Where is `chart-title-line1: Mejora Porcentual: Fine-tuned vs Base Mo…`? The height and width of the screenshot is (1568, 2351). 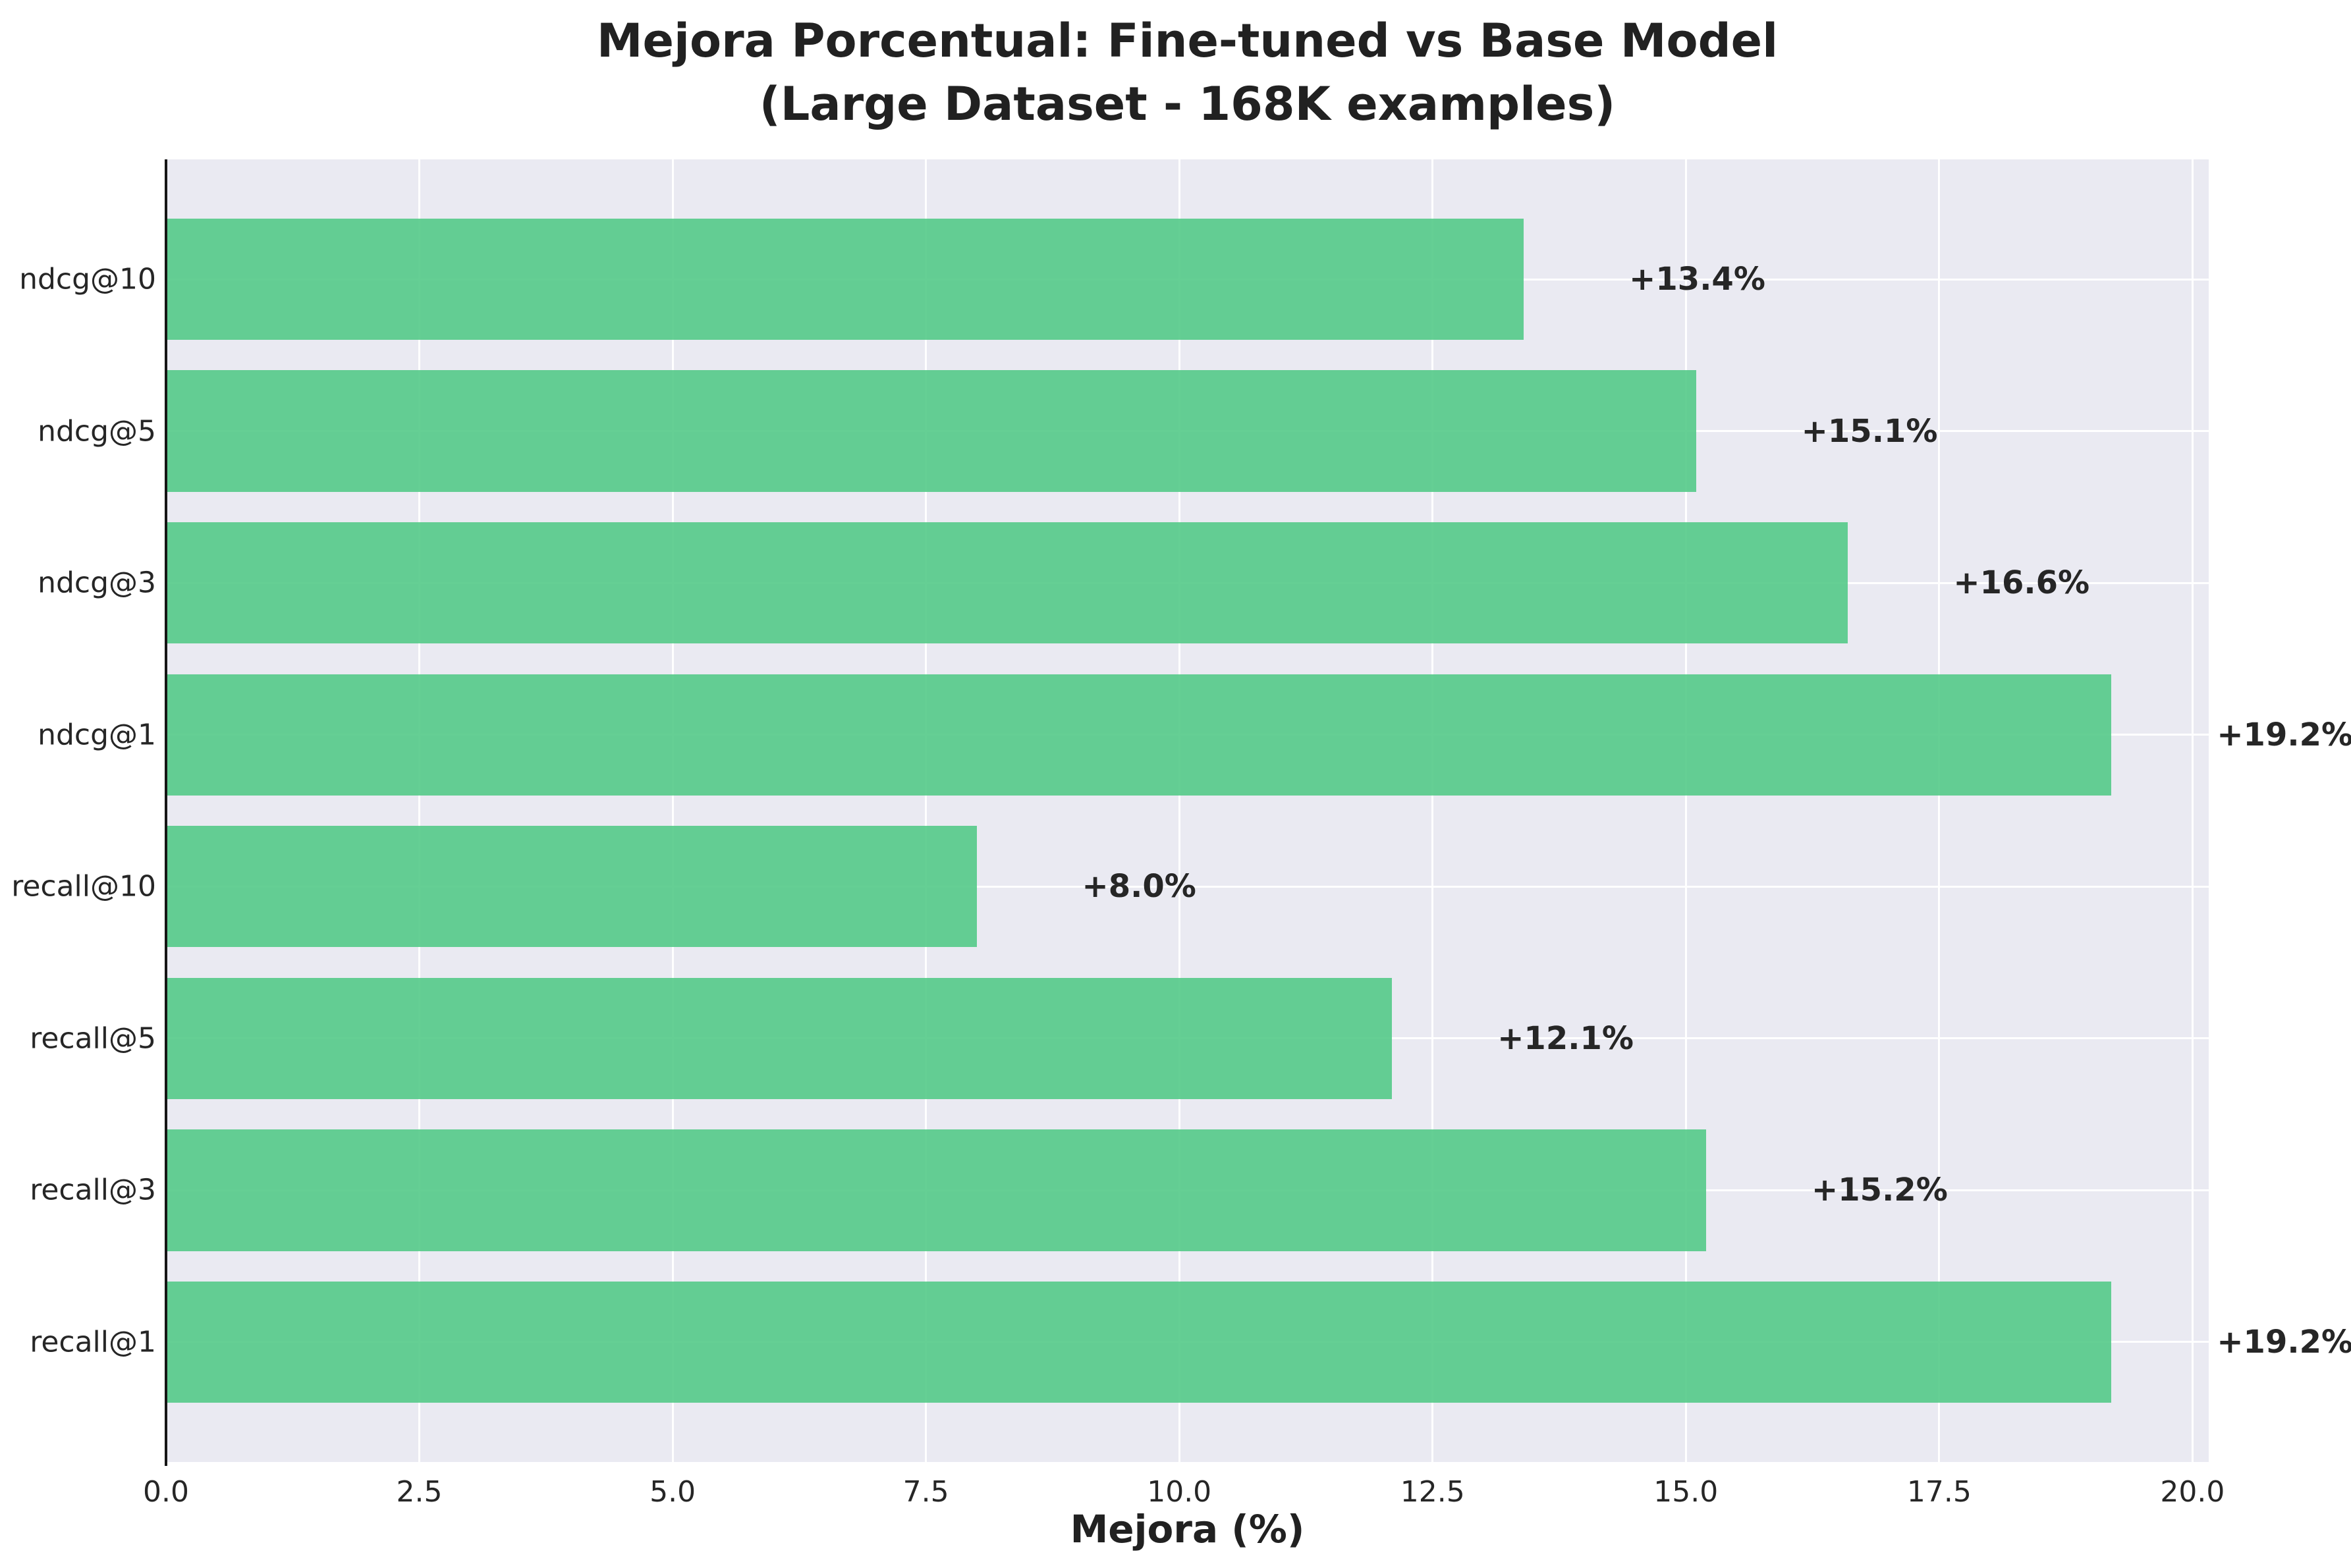
chart-title-line1: Mejora Porcentual: Fine-tuned vs Base Mo… is located at coordinates (1187, 41).